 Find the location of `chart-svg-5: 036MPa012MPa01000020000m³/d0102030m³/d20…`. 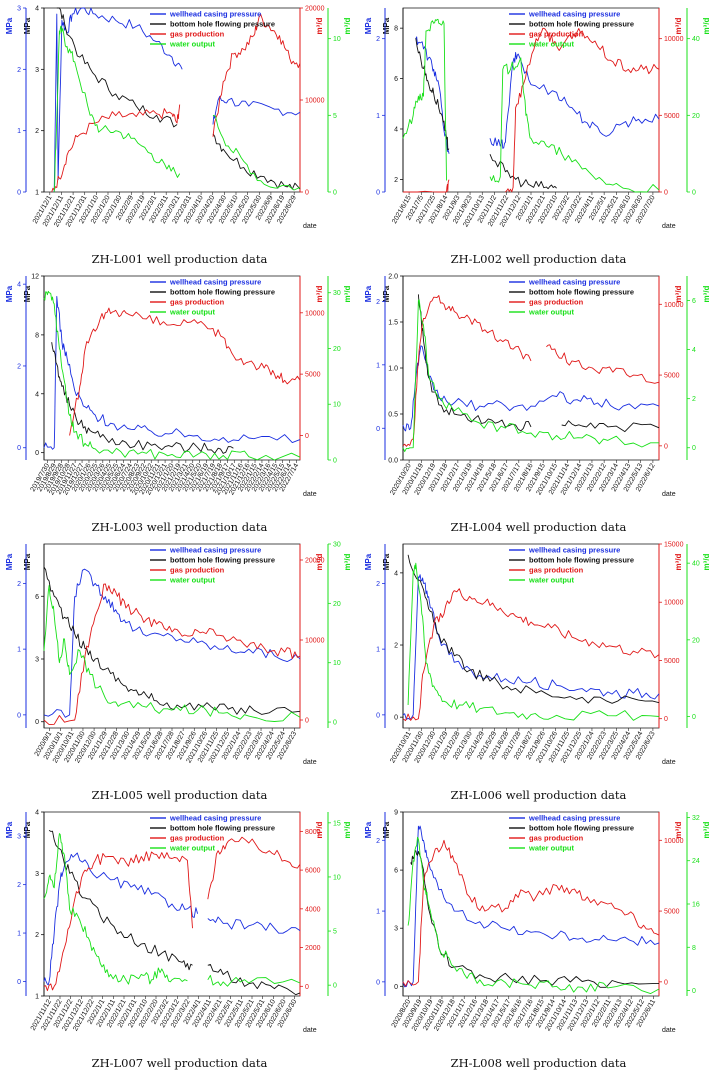

chart-svg-5: 036MPa012MPa01000020000m³/d0102030m³/d20… is located at coordinates (178, 654).